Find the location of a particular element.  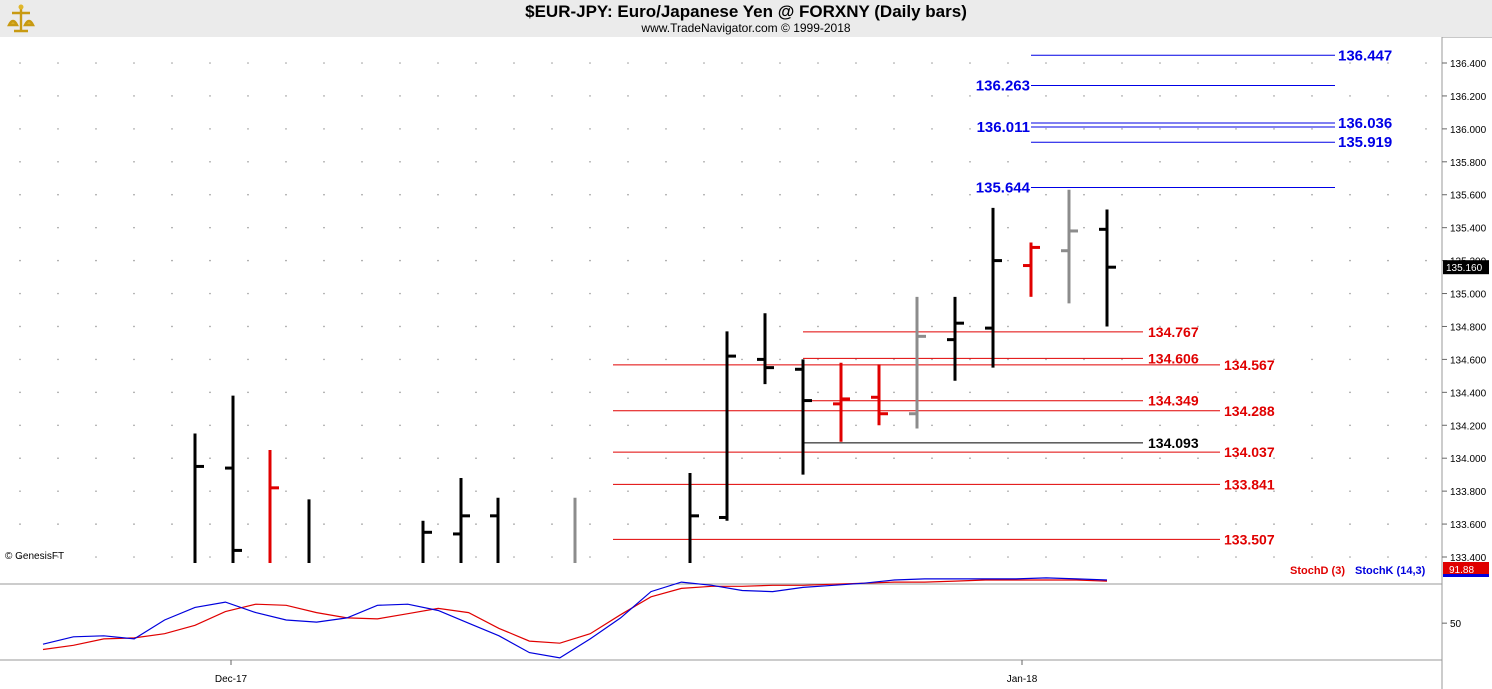

stoch-d-line is located at coordinates (575, 615).